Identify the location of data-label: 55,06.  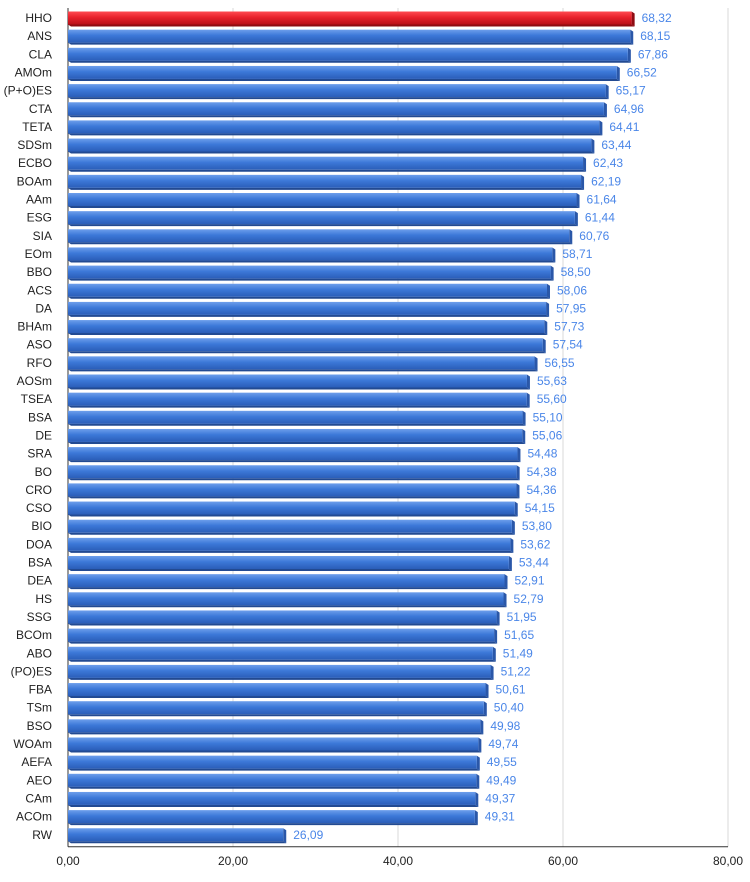
(547, 435).